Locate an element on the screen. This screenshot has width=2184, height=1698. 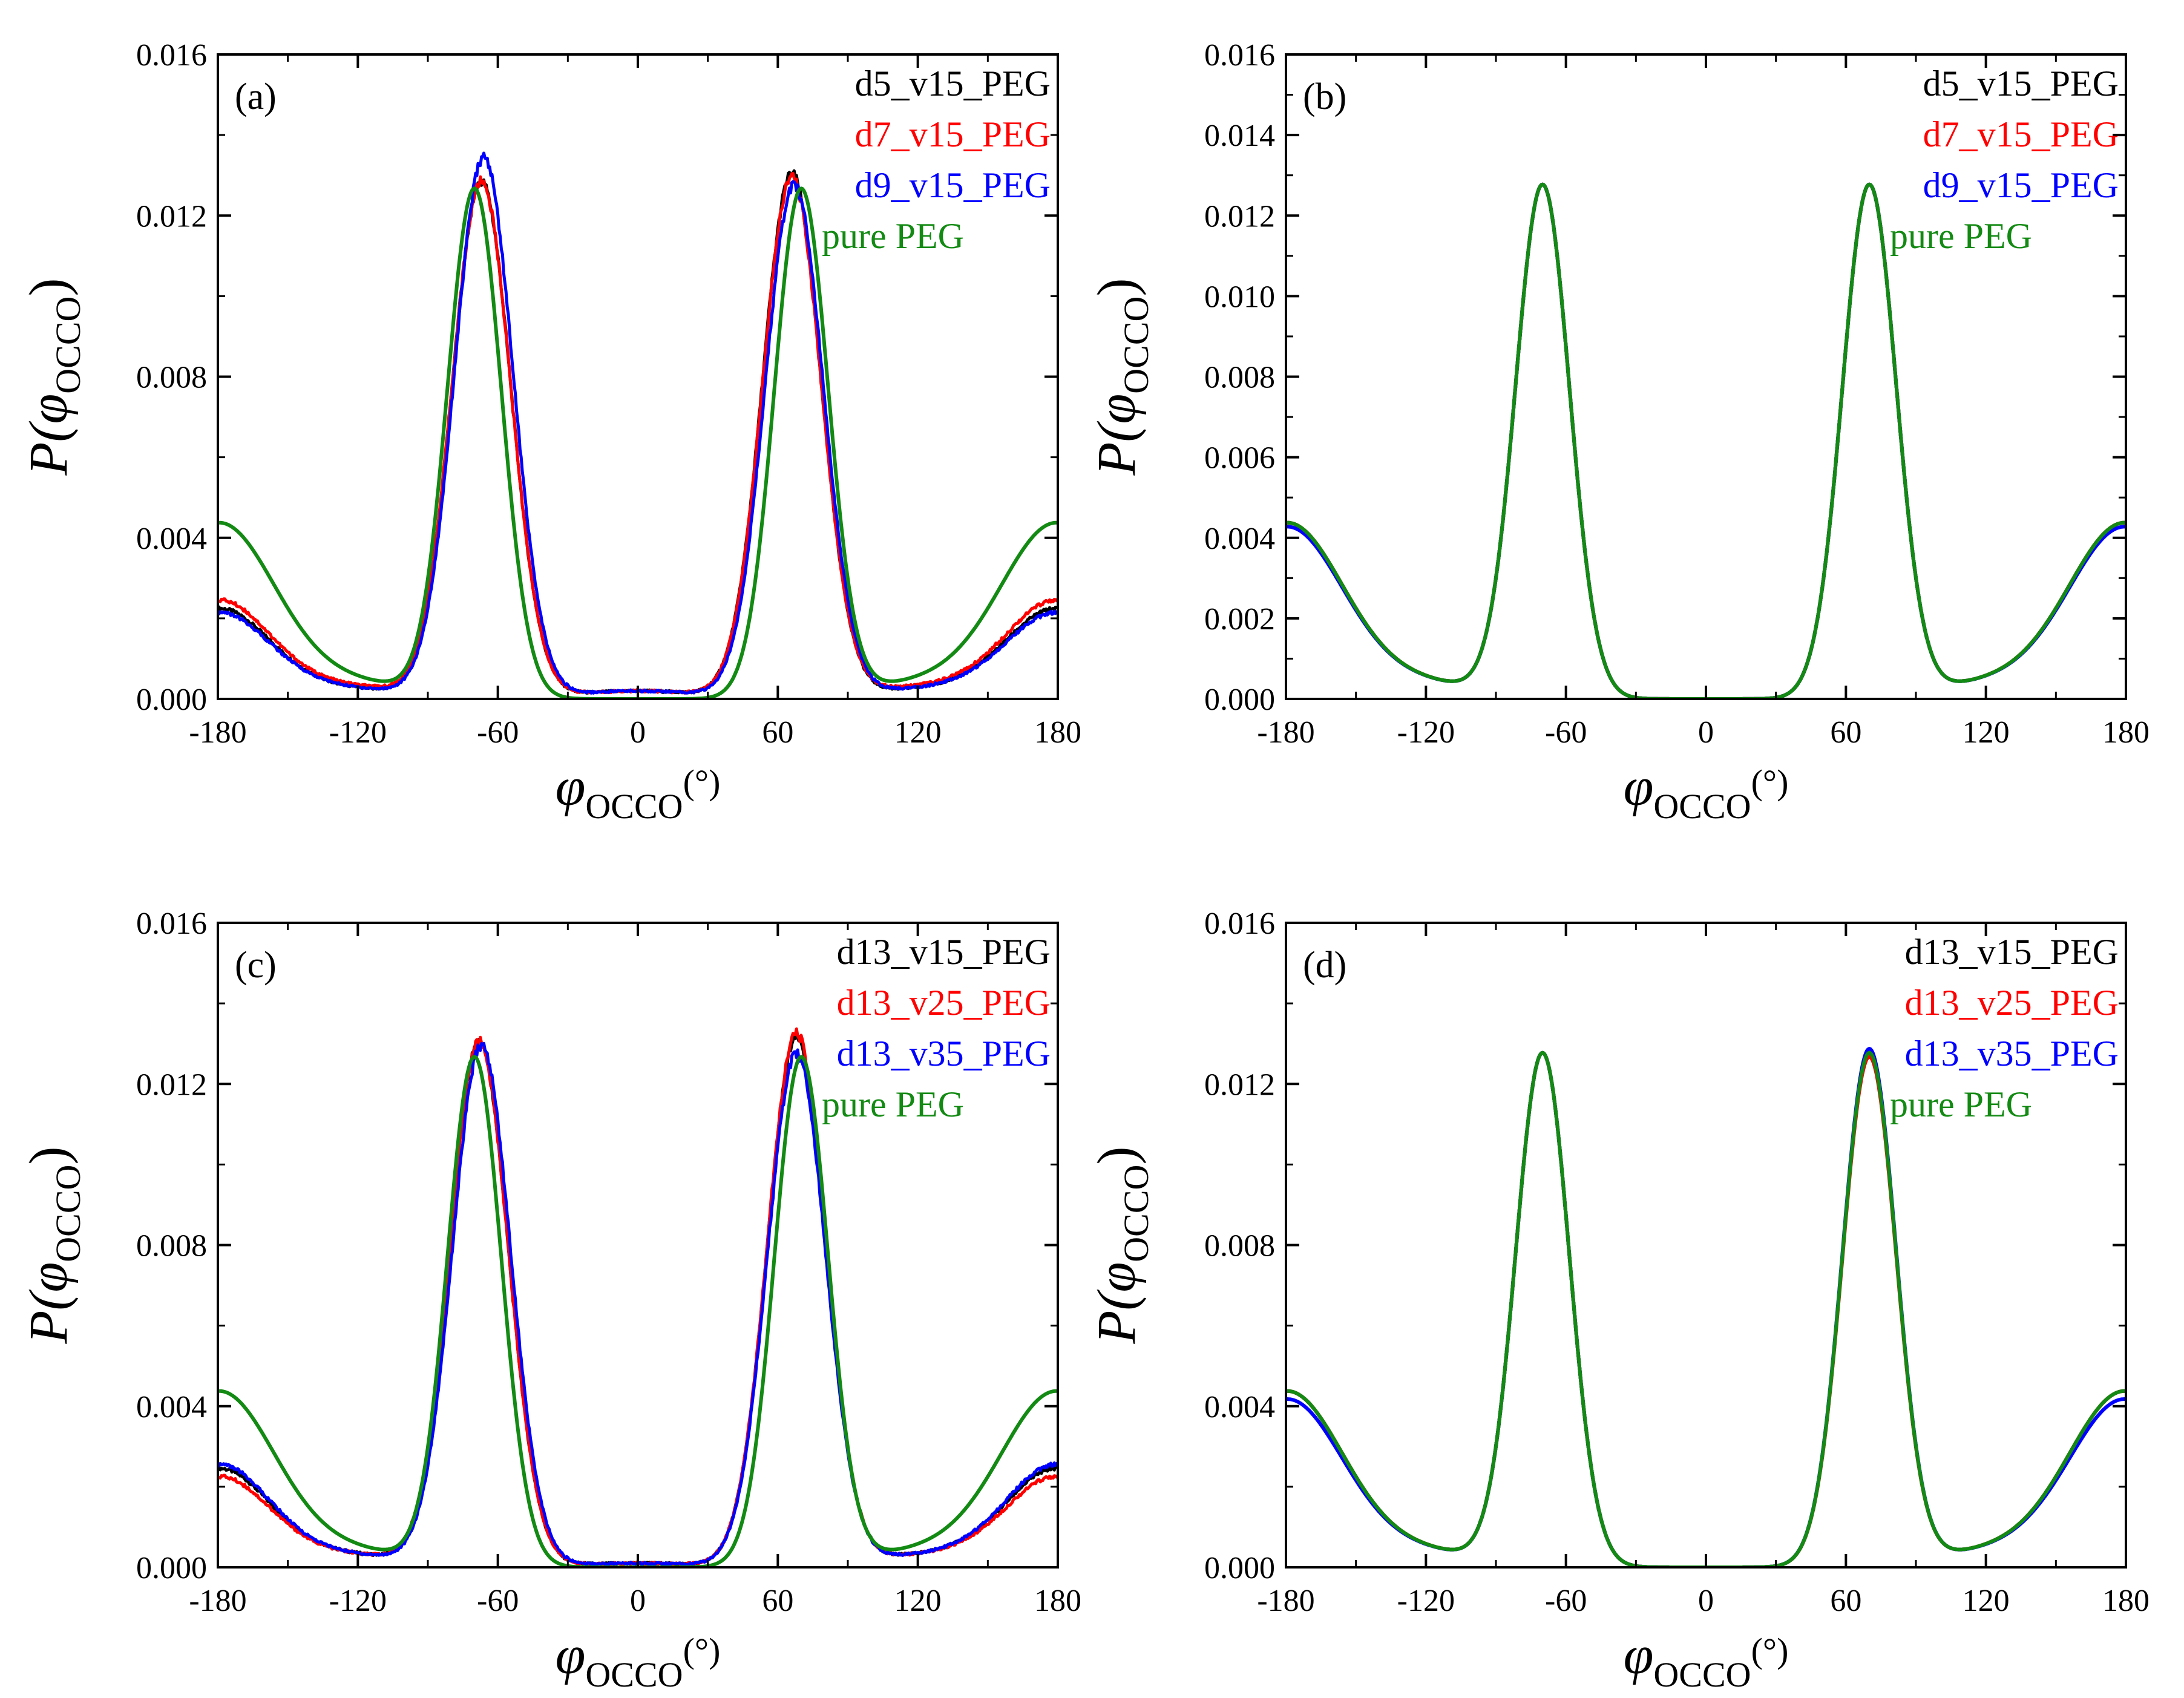
y-tick-label: 0.010 is located at coordinates (1239, 297).